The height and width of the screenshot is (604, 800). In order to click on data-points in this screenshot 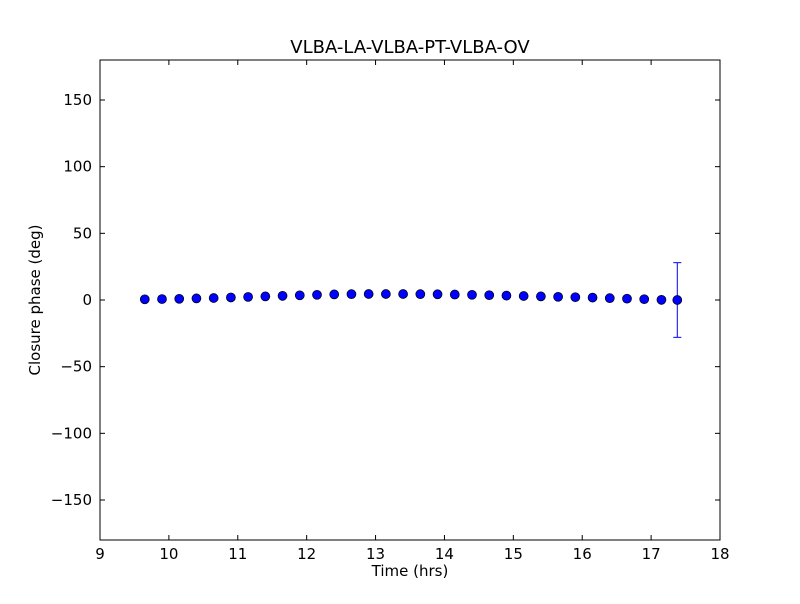, I will do `click(411, 297)`.